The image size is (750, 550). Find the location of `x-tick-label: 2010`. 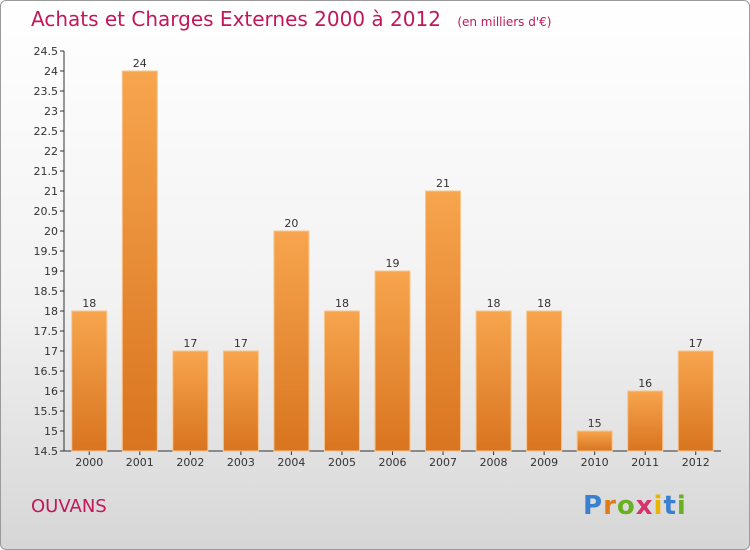

x-tick-label: 2010 is located at coordinates (595, 462).